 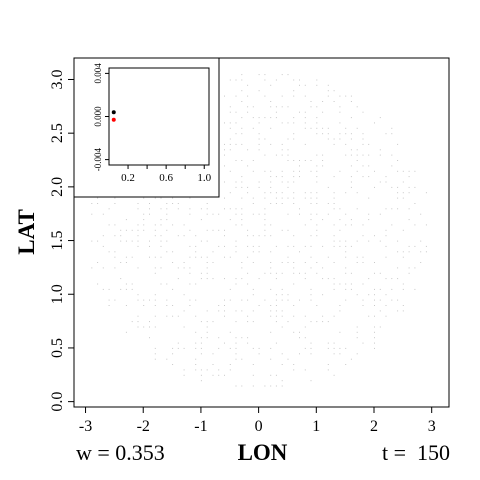 What do you see at coordinates (152, 123) in the screenshot?
I see `inset-axes: 0.2 0.6 1.0 -0.004 0.000 0.004` at bounding box center [152, 123].